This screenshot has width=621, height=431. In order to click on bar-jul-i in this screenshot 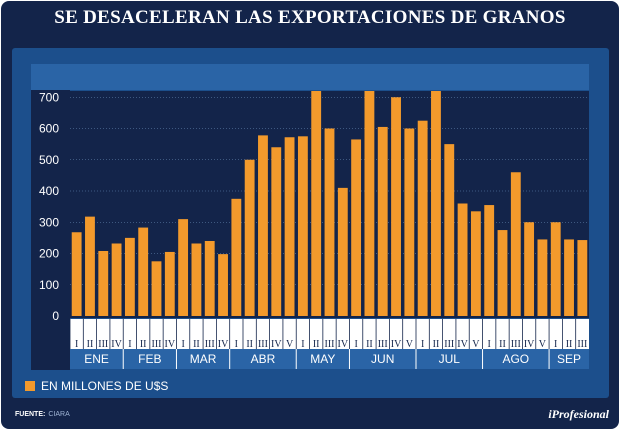, I will do `click(422, 218)`.